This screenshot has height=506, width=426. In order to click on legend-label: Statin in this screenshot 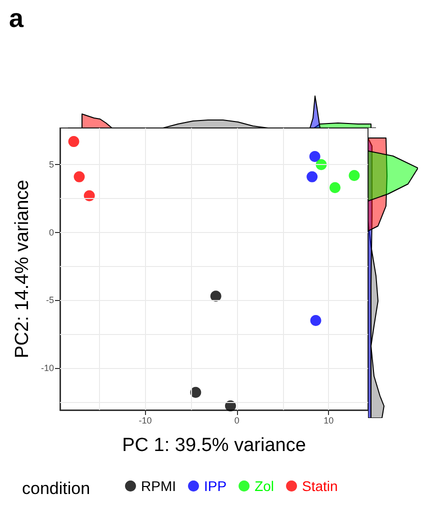, I will do `click(320, 486)`.